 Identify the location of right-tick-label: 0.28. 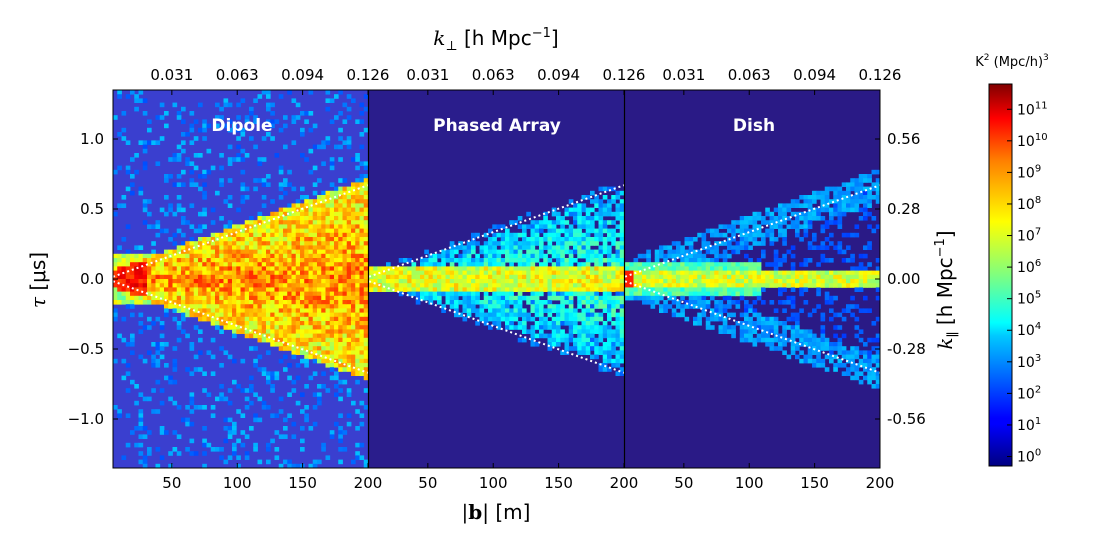
(903, 209).